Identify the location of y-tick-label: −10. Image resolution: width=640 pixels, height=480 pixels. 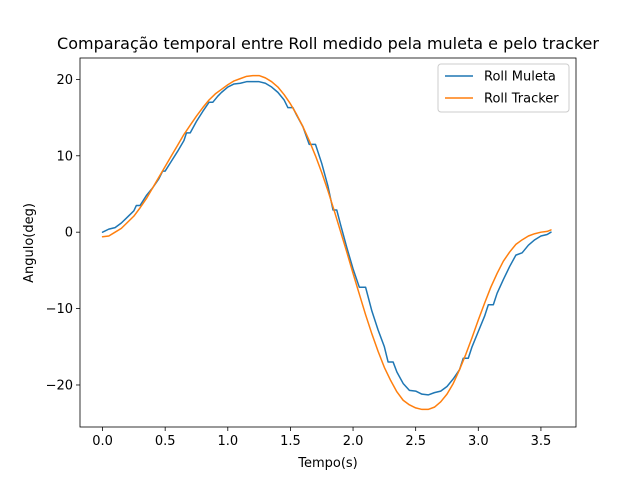
(59, 309).